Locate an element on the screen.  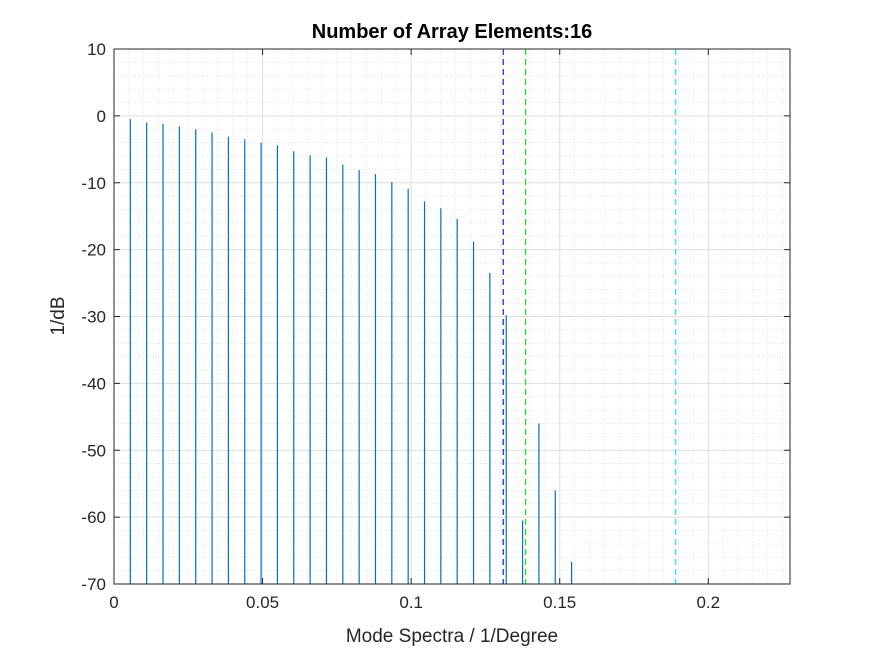
chart-title: Number of Array Elements:16 is located at coordinates (452, 32).